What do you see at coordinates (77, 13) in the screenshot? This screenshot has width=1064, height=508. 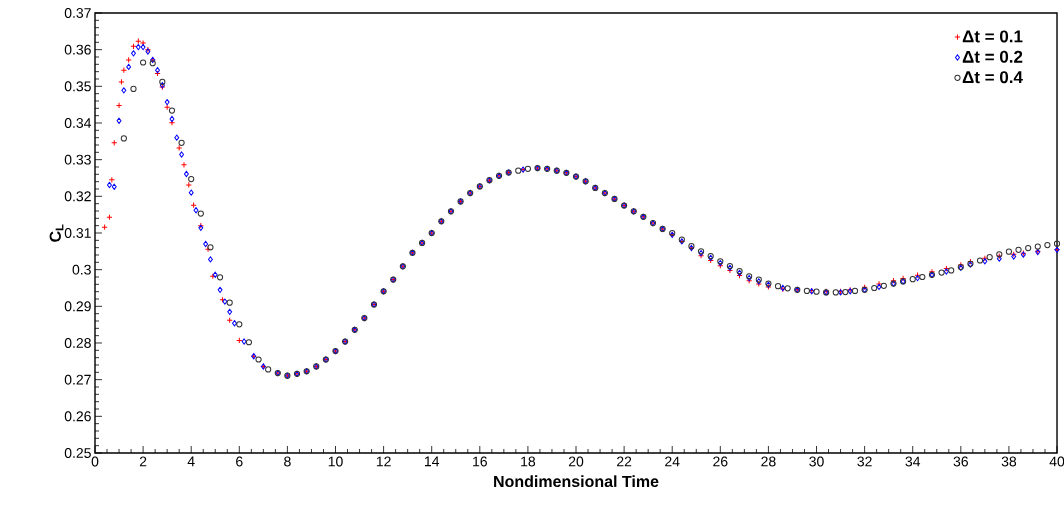 I see `y-tick-label: 0.37` at bounding box center [77, 13].